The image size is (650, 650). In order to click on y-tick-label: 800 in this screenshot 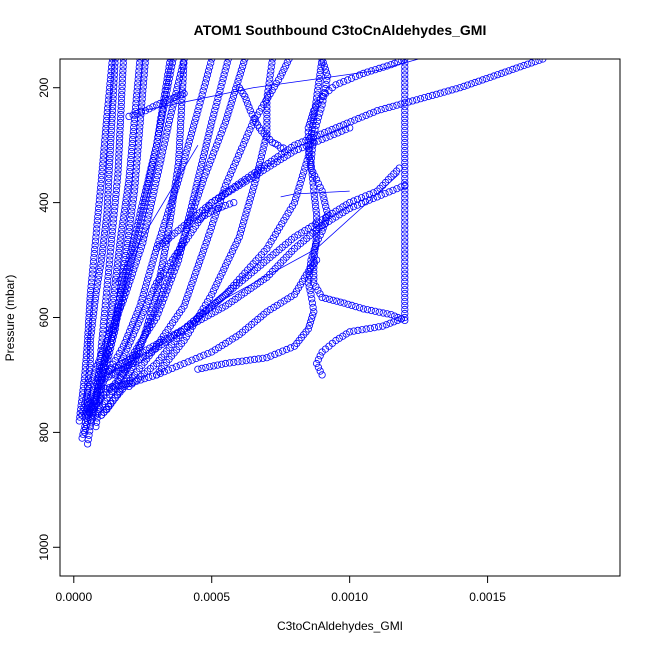, I will do `click(44, 432)`.